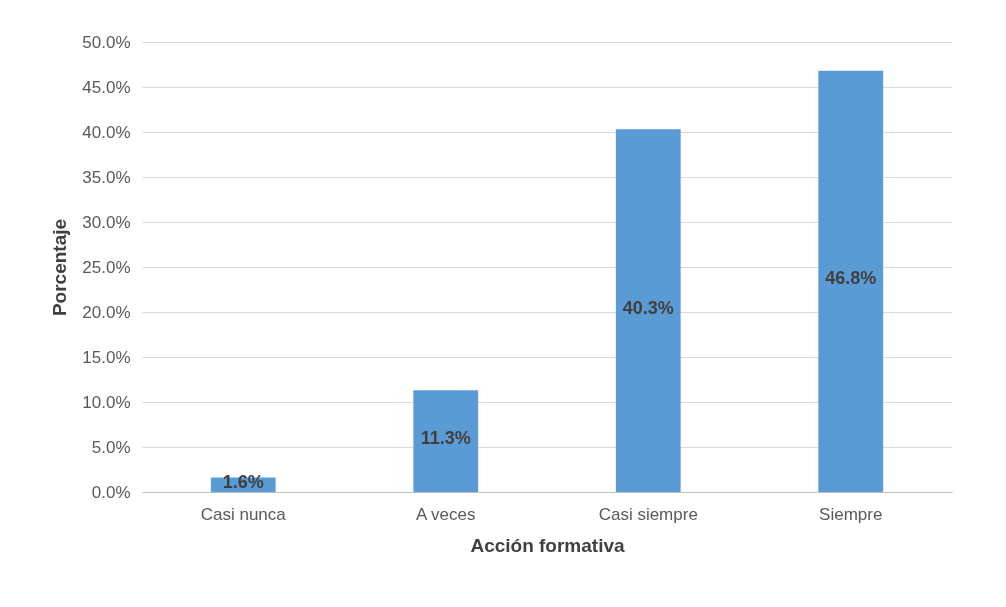 The height and width of the screenshot is (607, 1006). Describe the element at coordinates (106, 177) in the screenshot. I see `y-tick-label: 35.0%` at that location.